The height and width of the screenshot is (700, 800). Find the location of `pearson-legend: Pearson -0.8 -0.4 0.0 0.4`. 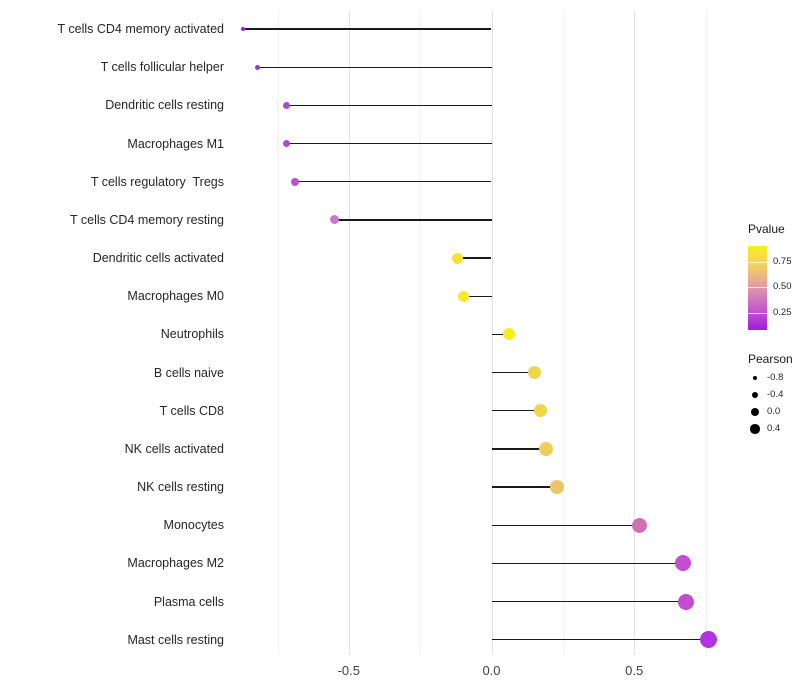

pearson-legend: Pearson -0.8 -0.4 0.0 0.4 is located at coordinates (774, 402).